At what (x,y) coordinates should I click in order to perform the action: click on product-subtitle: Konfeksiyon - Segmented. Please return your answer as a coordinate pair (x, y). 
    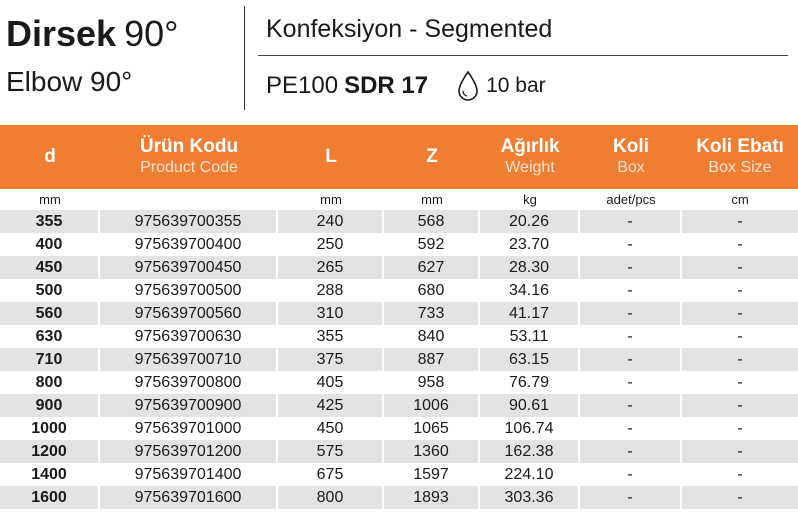
    Looking at the image, I should click on (409, 29).